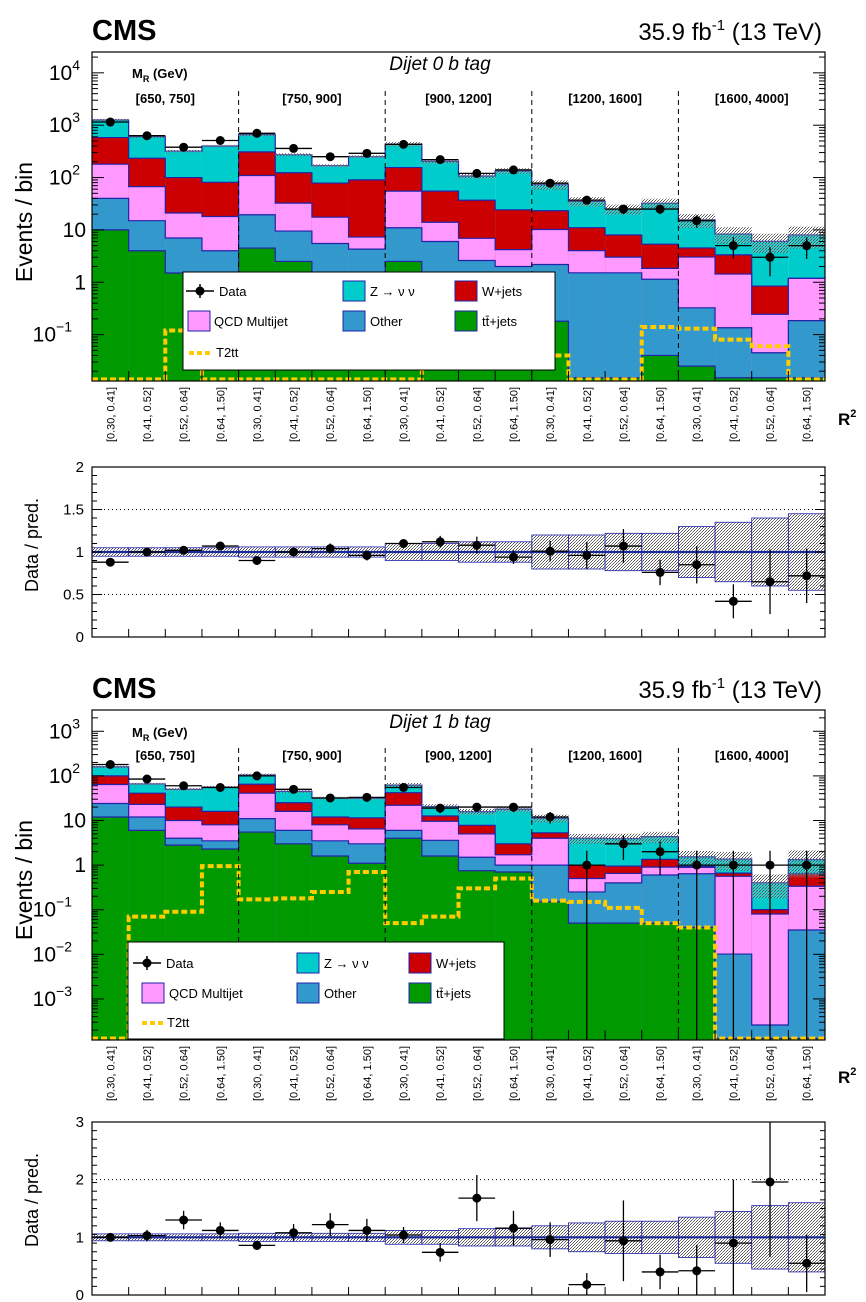 This screenshot has height=1302, width=866. Describe the element at coordinates (466, 291) in the screenshot. I see `legend-wjets-swatch` at that location.